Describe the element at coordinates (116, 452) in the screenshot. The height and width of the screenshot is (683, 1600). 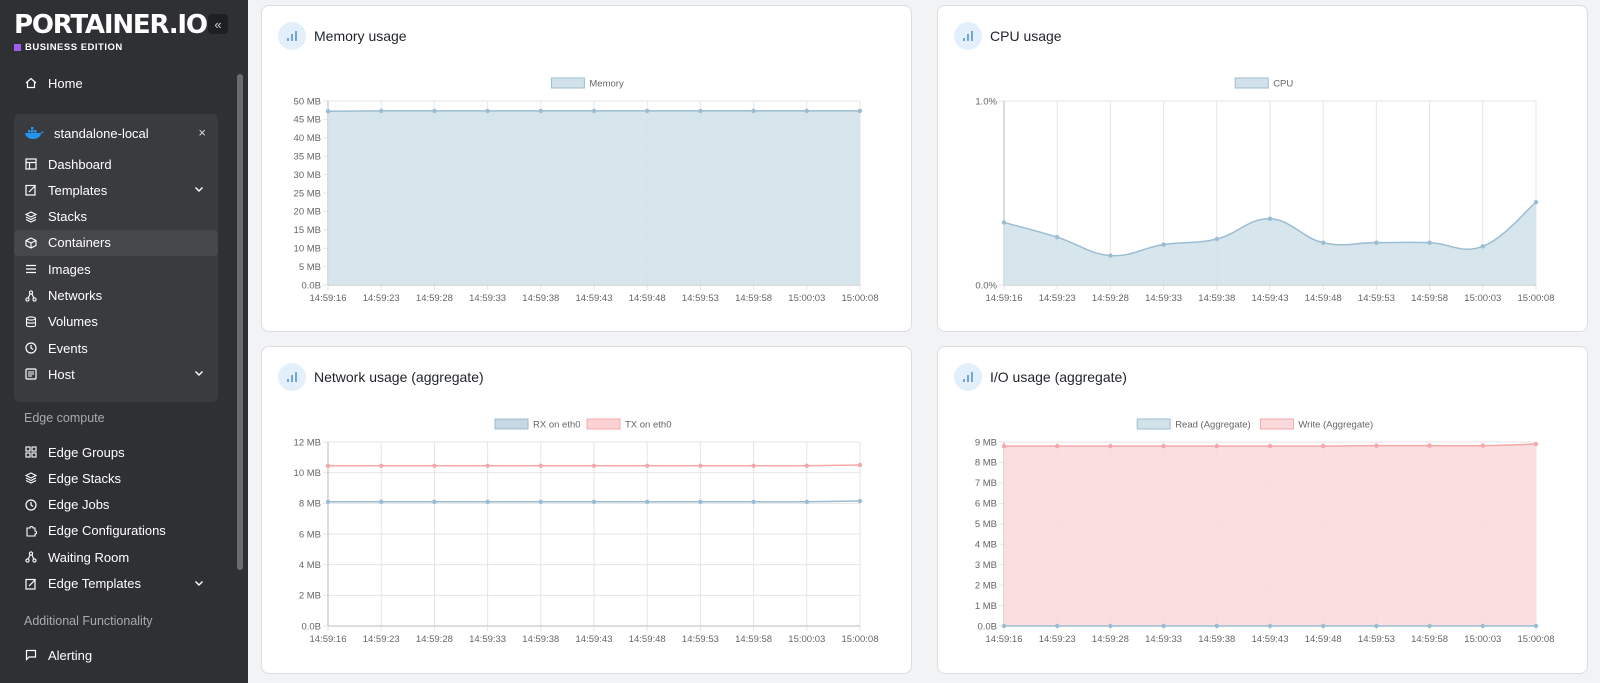
I see `sidebar-item-edge-groups: Edge Groups` at that location.